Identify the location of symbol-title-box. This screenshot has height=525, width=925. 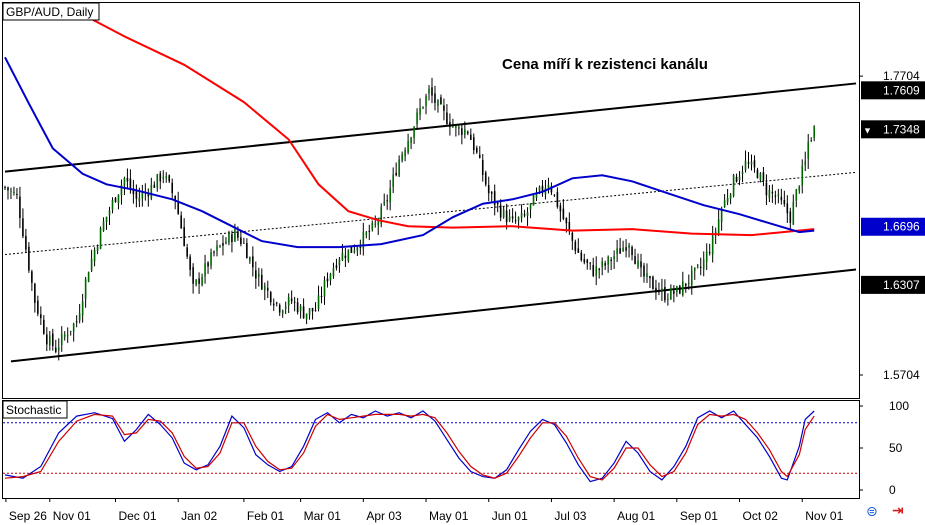
(51, 11).